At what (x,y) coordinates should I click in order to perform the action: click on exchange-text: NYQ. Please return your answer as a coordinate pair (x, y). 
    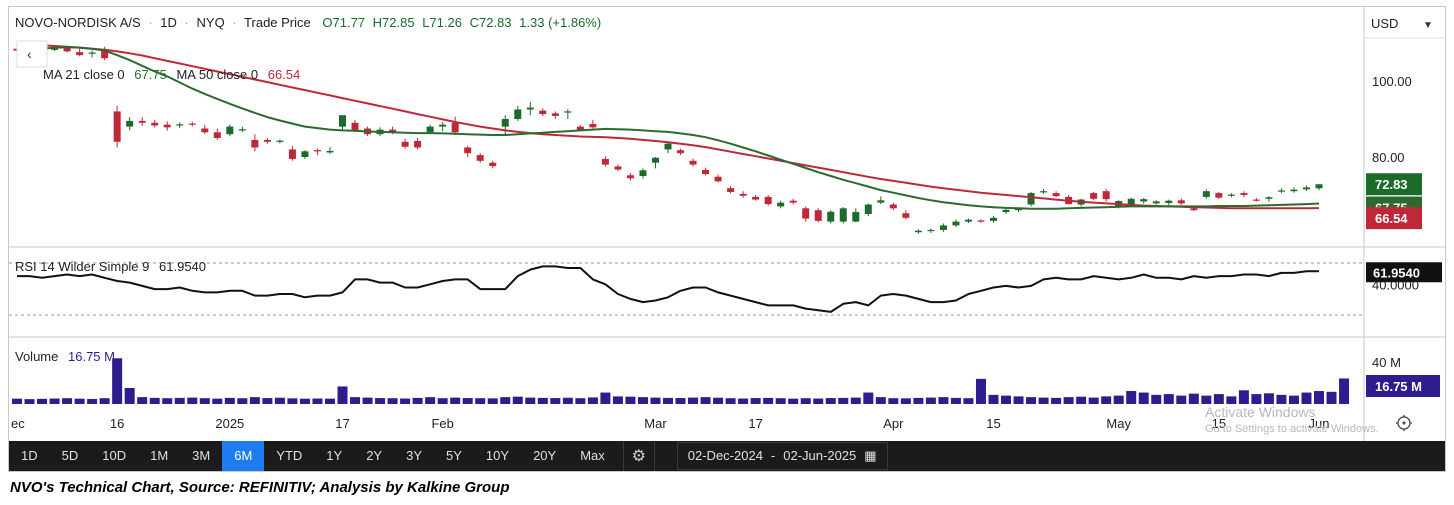
    Looking at the image, I should click on (211, 22).